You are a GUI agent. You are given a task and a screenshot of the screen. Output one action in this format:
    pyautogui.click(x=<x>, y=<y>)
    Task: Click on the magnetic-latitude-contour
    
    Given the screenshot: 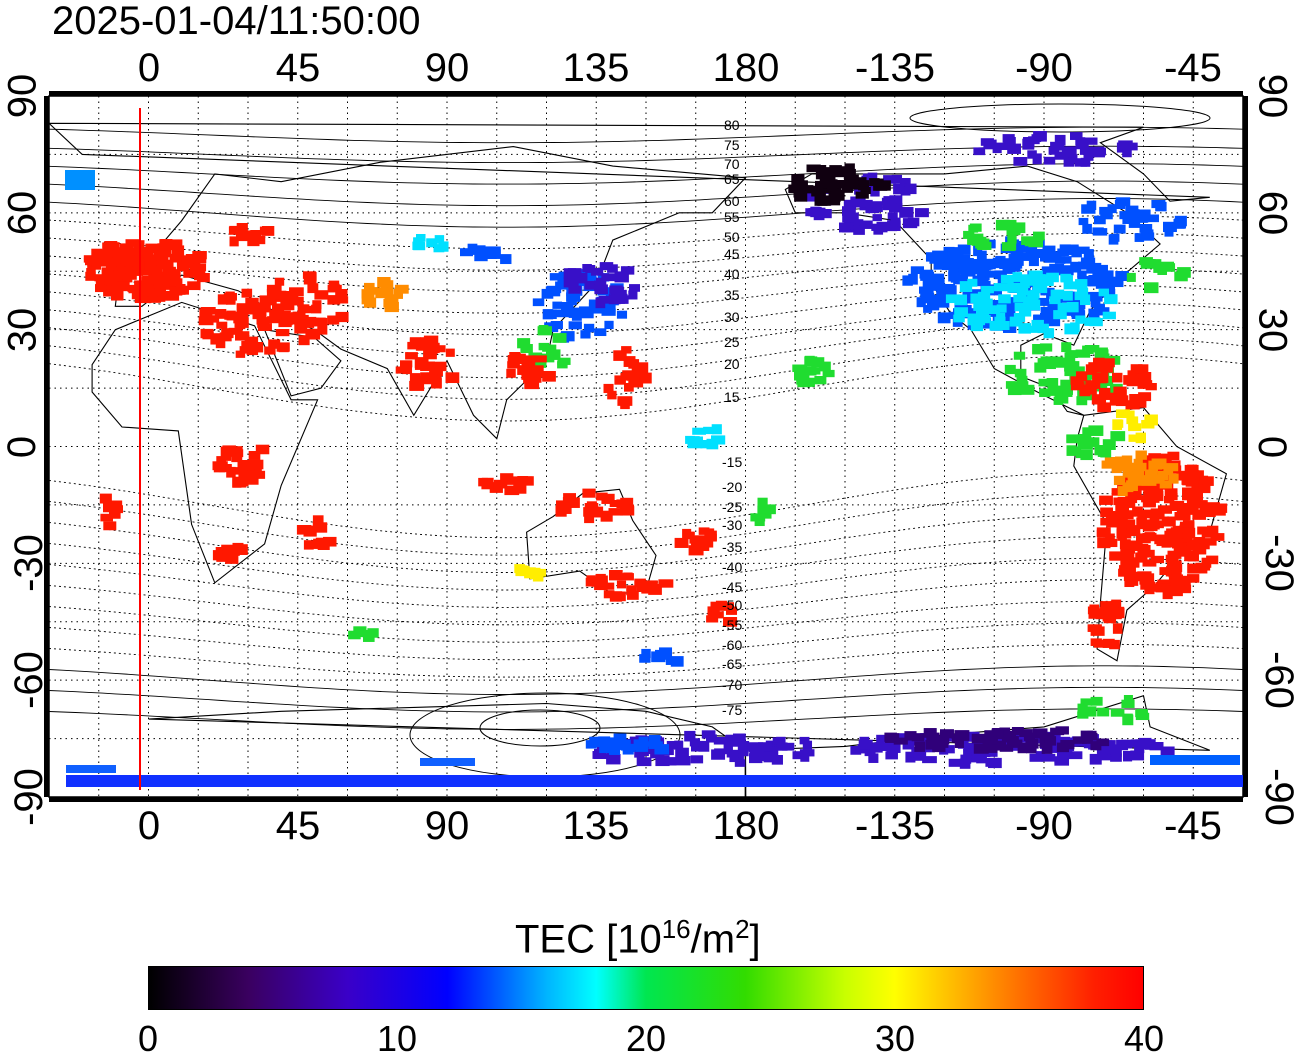 What is the action you would take?
    pyautogui.click(x=645, y=193)
    